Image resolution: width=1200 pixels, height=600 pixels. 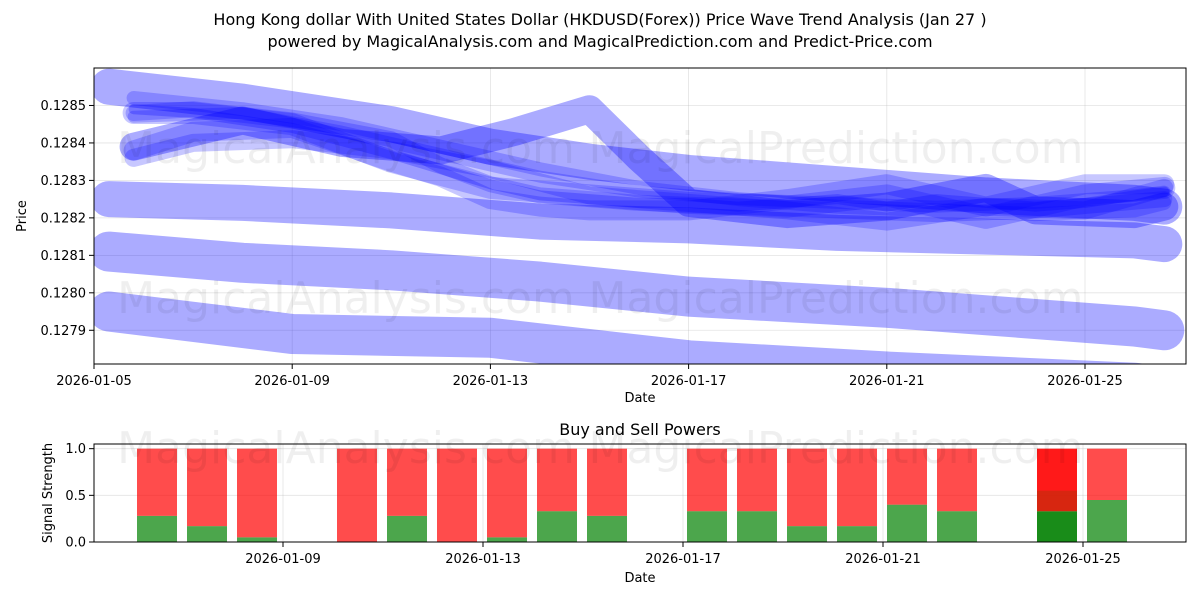 I want to click on watermark-prediction-bottom: MagicalPrediction.com, so click(x=836, y=448).